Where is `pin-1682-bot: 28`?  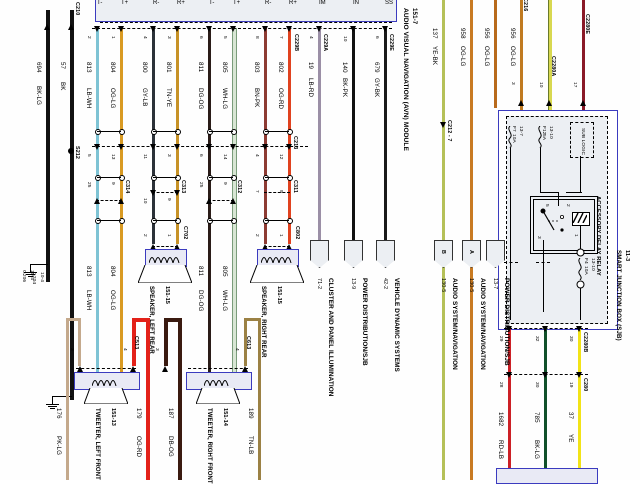 pin-1682-bot: 28 is located at coordinates (500, 385).